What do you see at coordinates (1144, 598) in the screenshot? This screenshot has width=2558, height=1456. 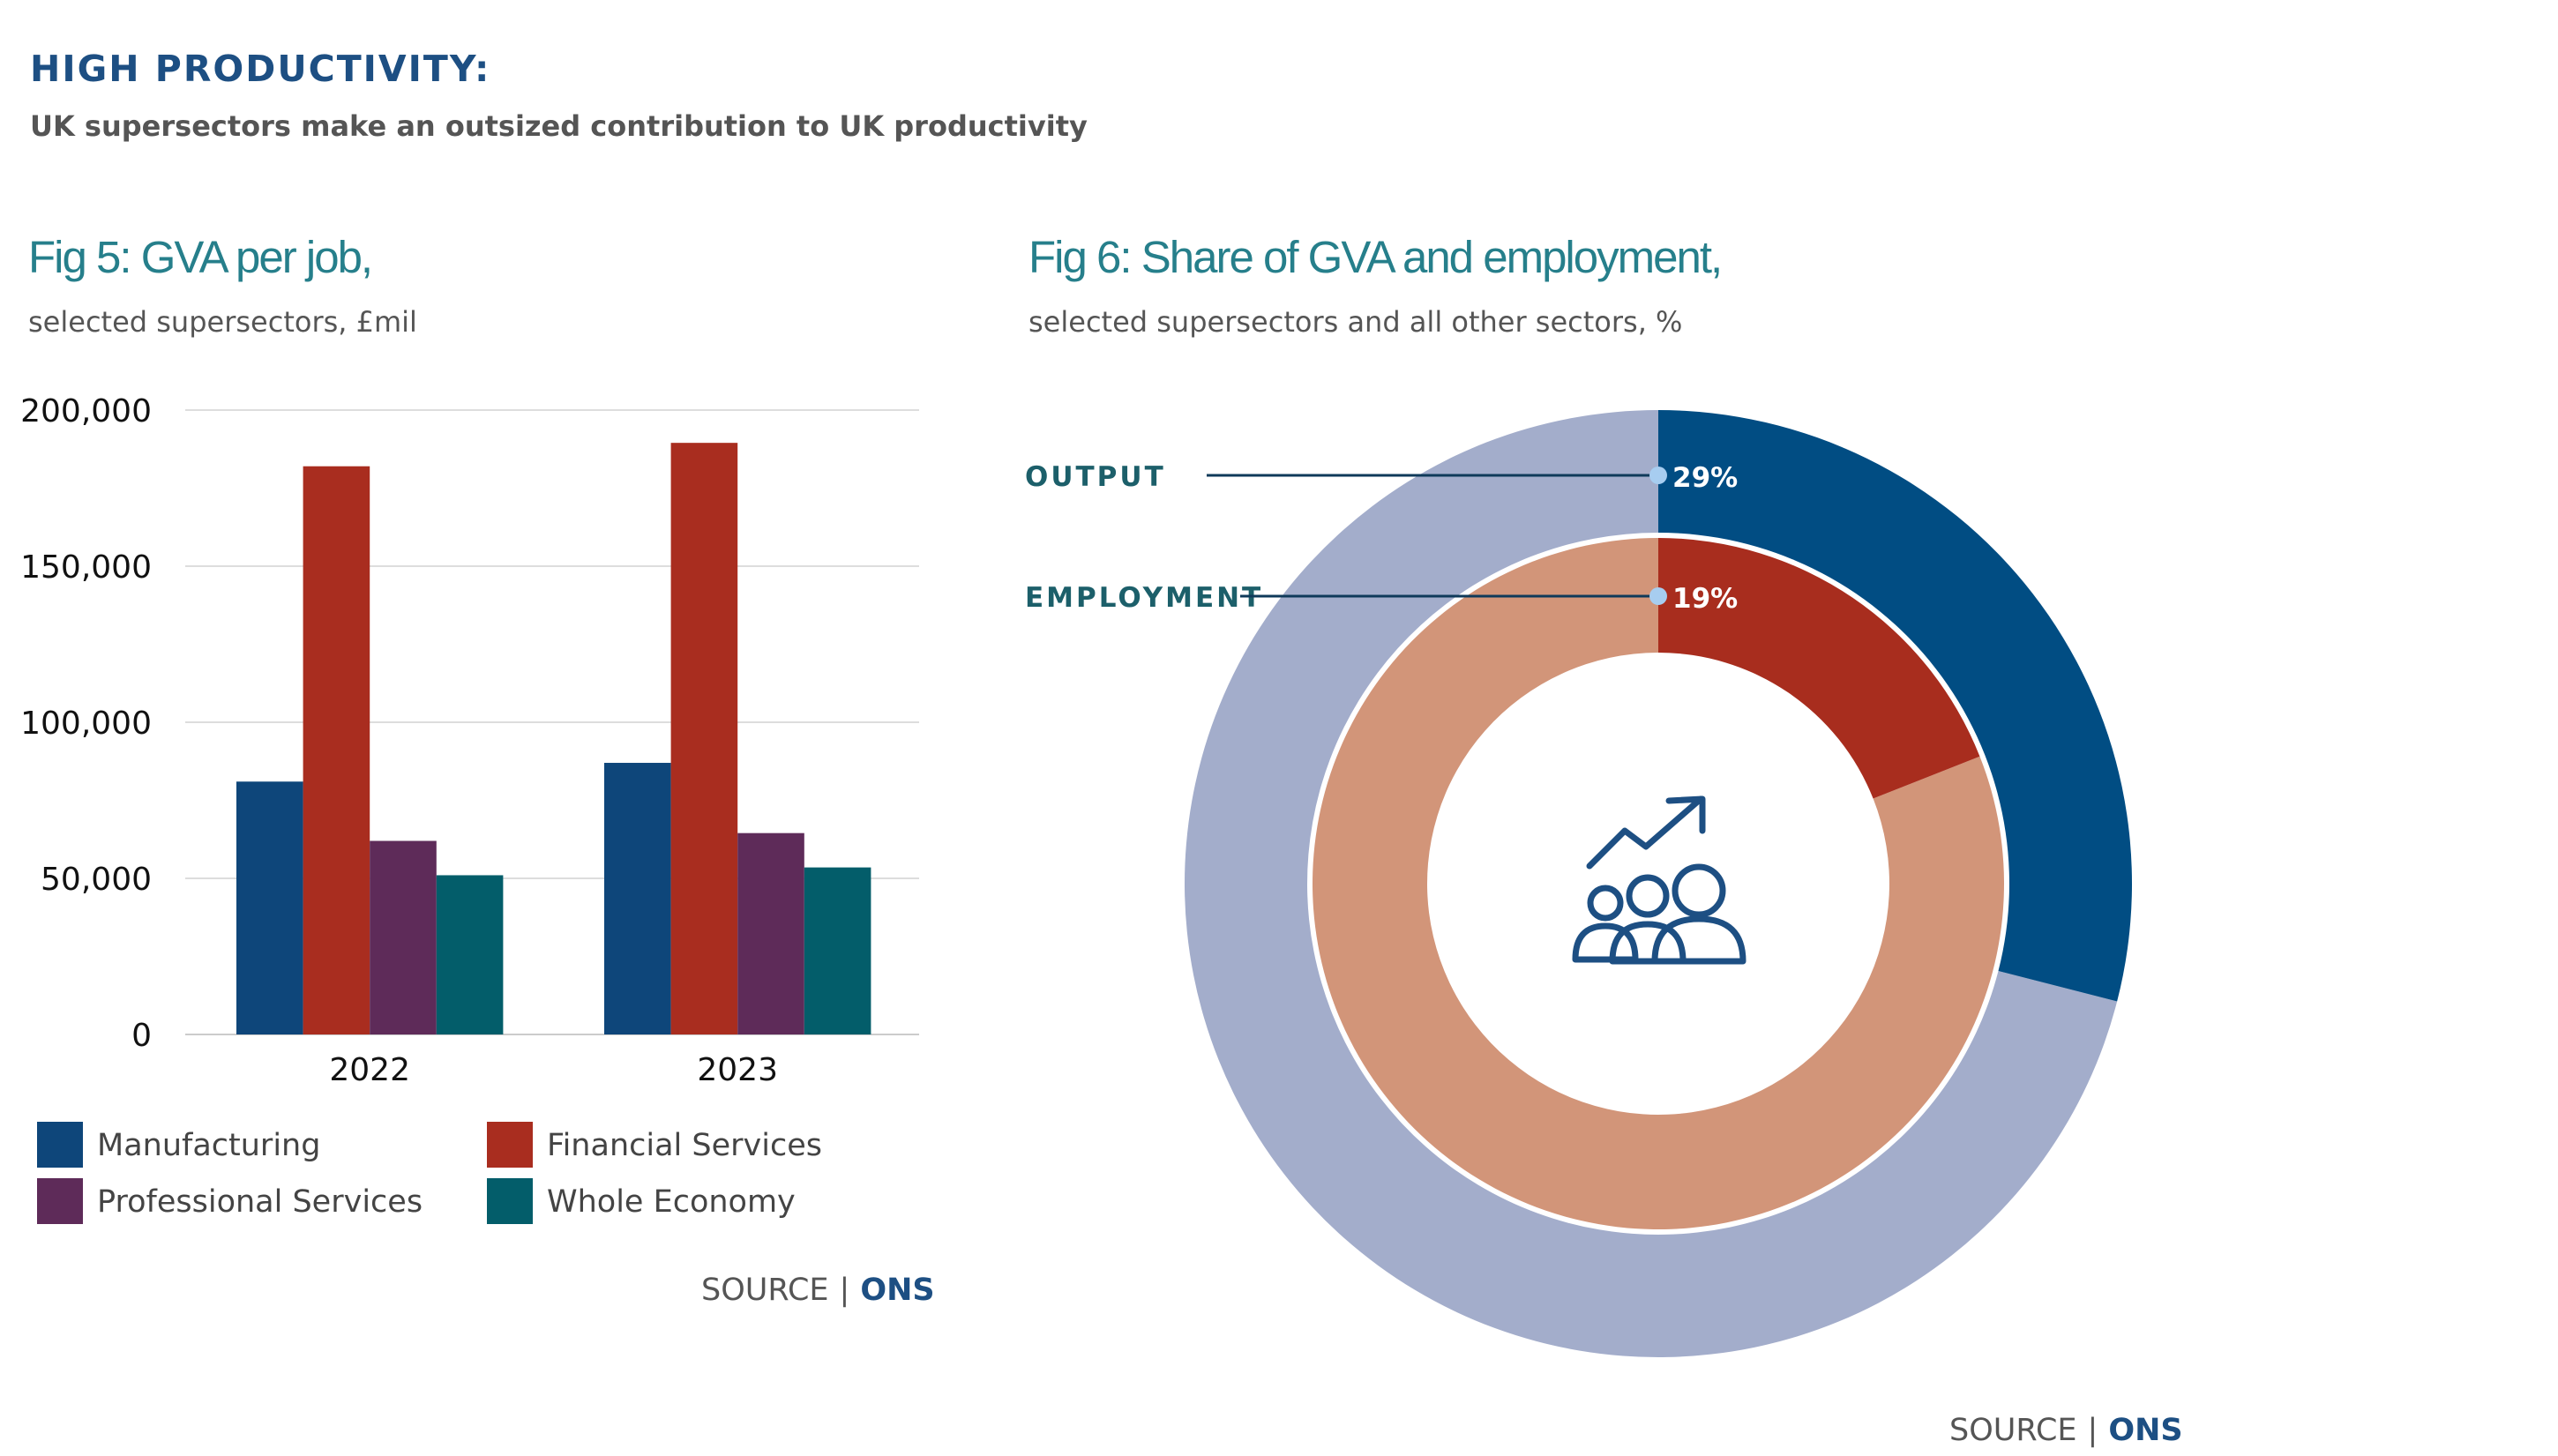 I see `annotation-label-employment: EMPLOYMENT` at bounding box center [1144, 598].